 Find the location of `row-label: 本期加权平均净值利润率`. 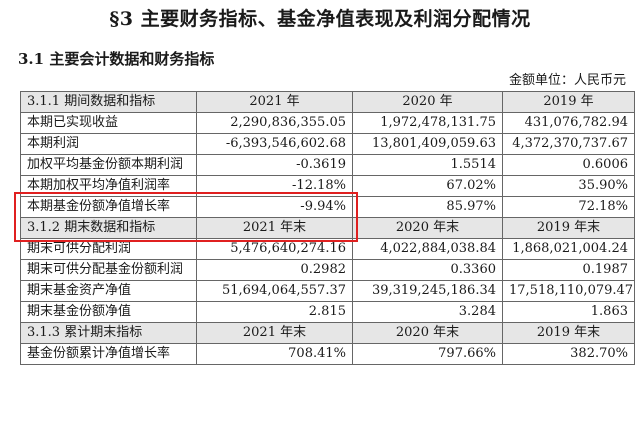

row-label: 本期加权平均净值利润率 is located at coordinates (108, 186).